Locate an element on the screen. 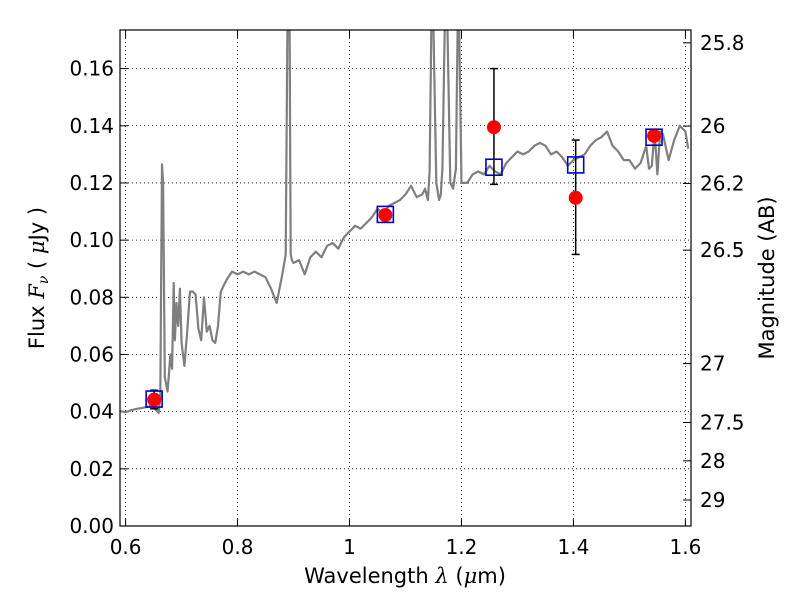 The height and width of the screenshot is (600, 800). x-axis-label-unit-rest: m) is located at coordinates (491, 576).